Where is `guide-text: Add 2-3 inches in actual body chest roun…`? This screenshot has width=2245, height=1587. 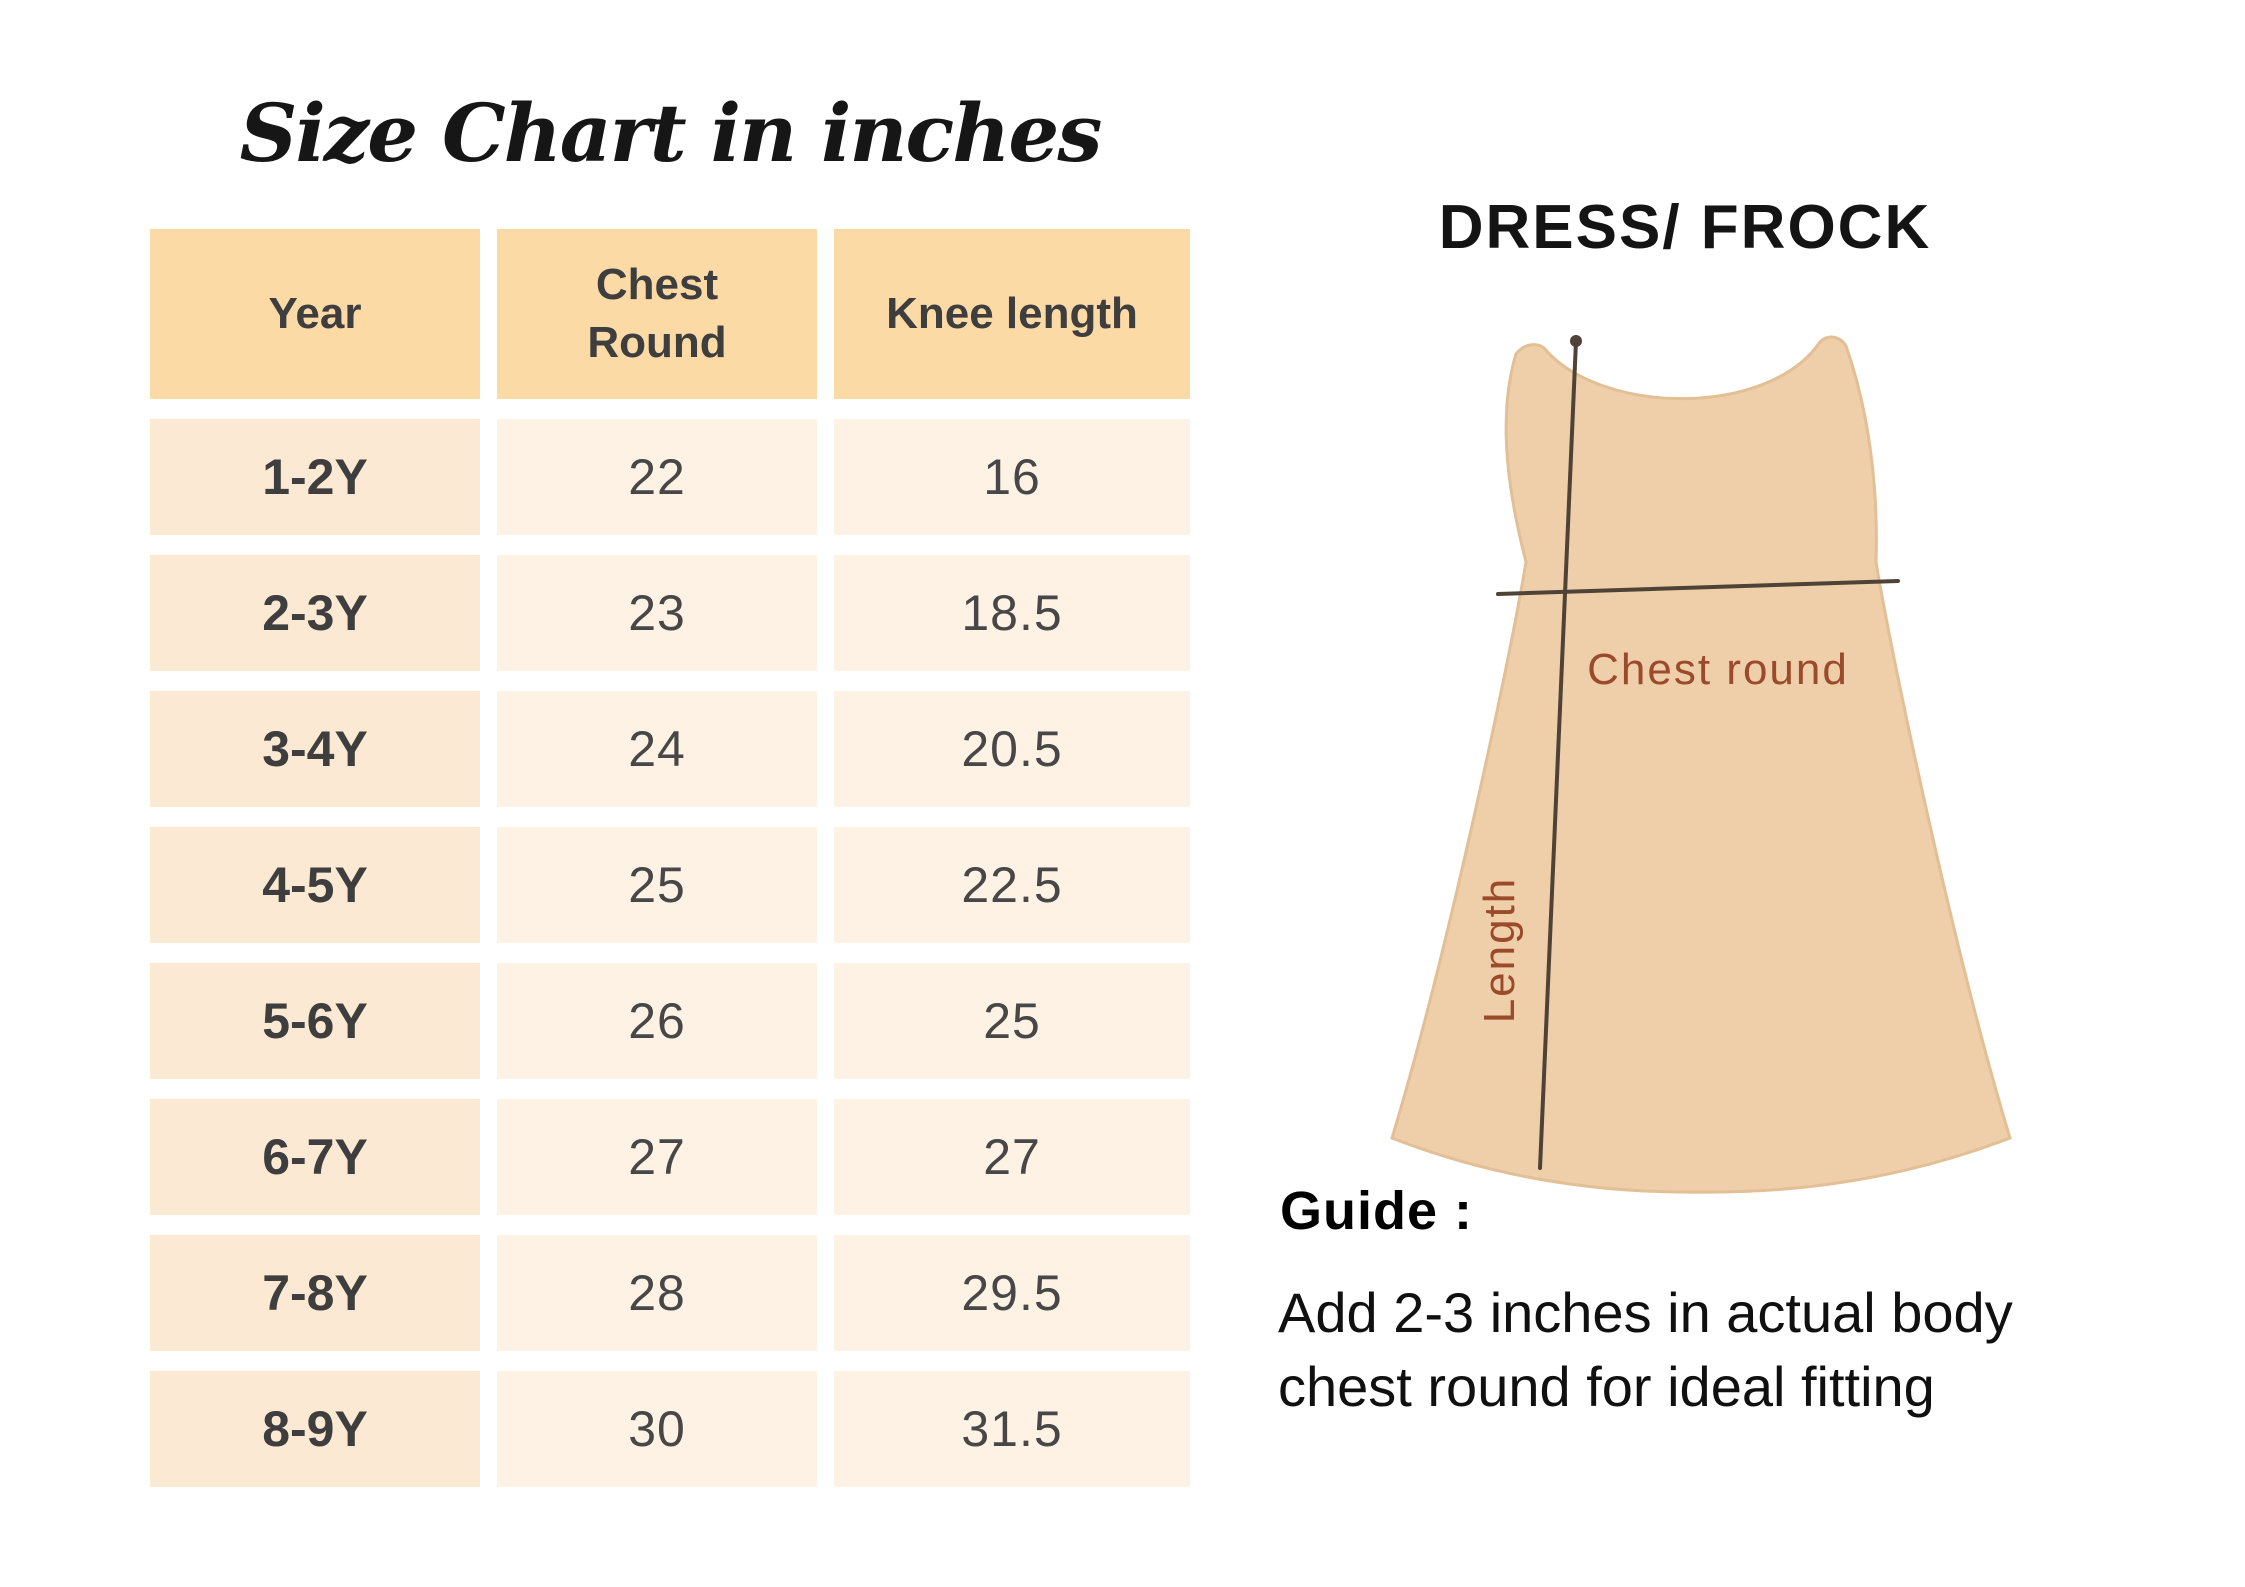
guide-text: Add 2-3 inches in actual body chest roun… is located at coordinates (1645, 1349).